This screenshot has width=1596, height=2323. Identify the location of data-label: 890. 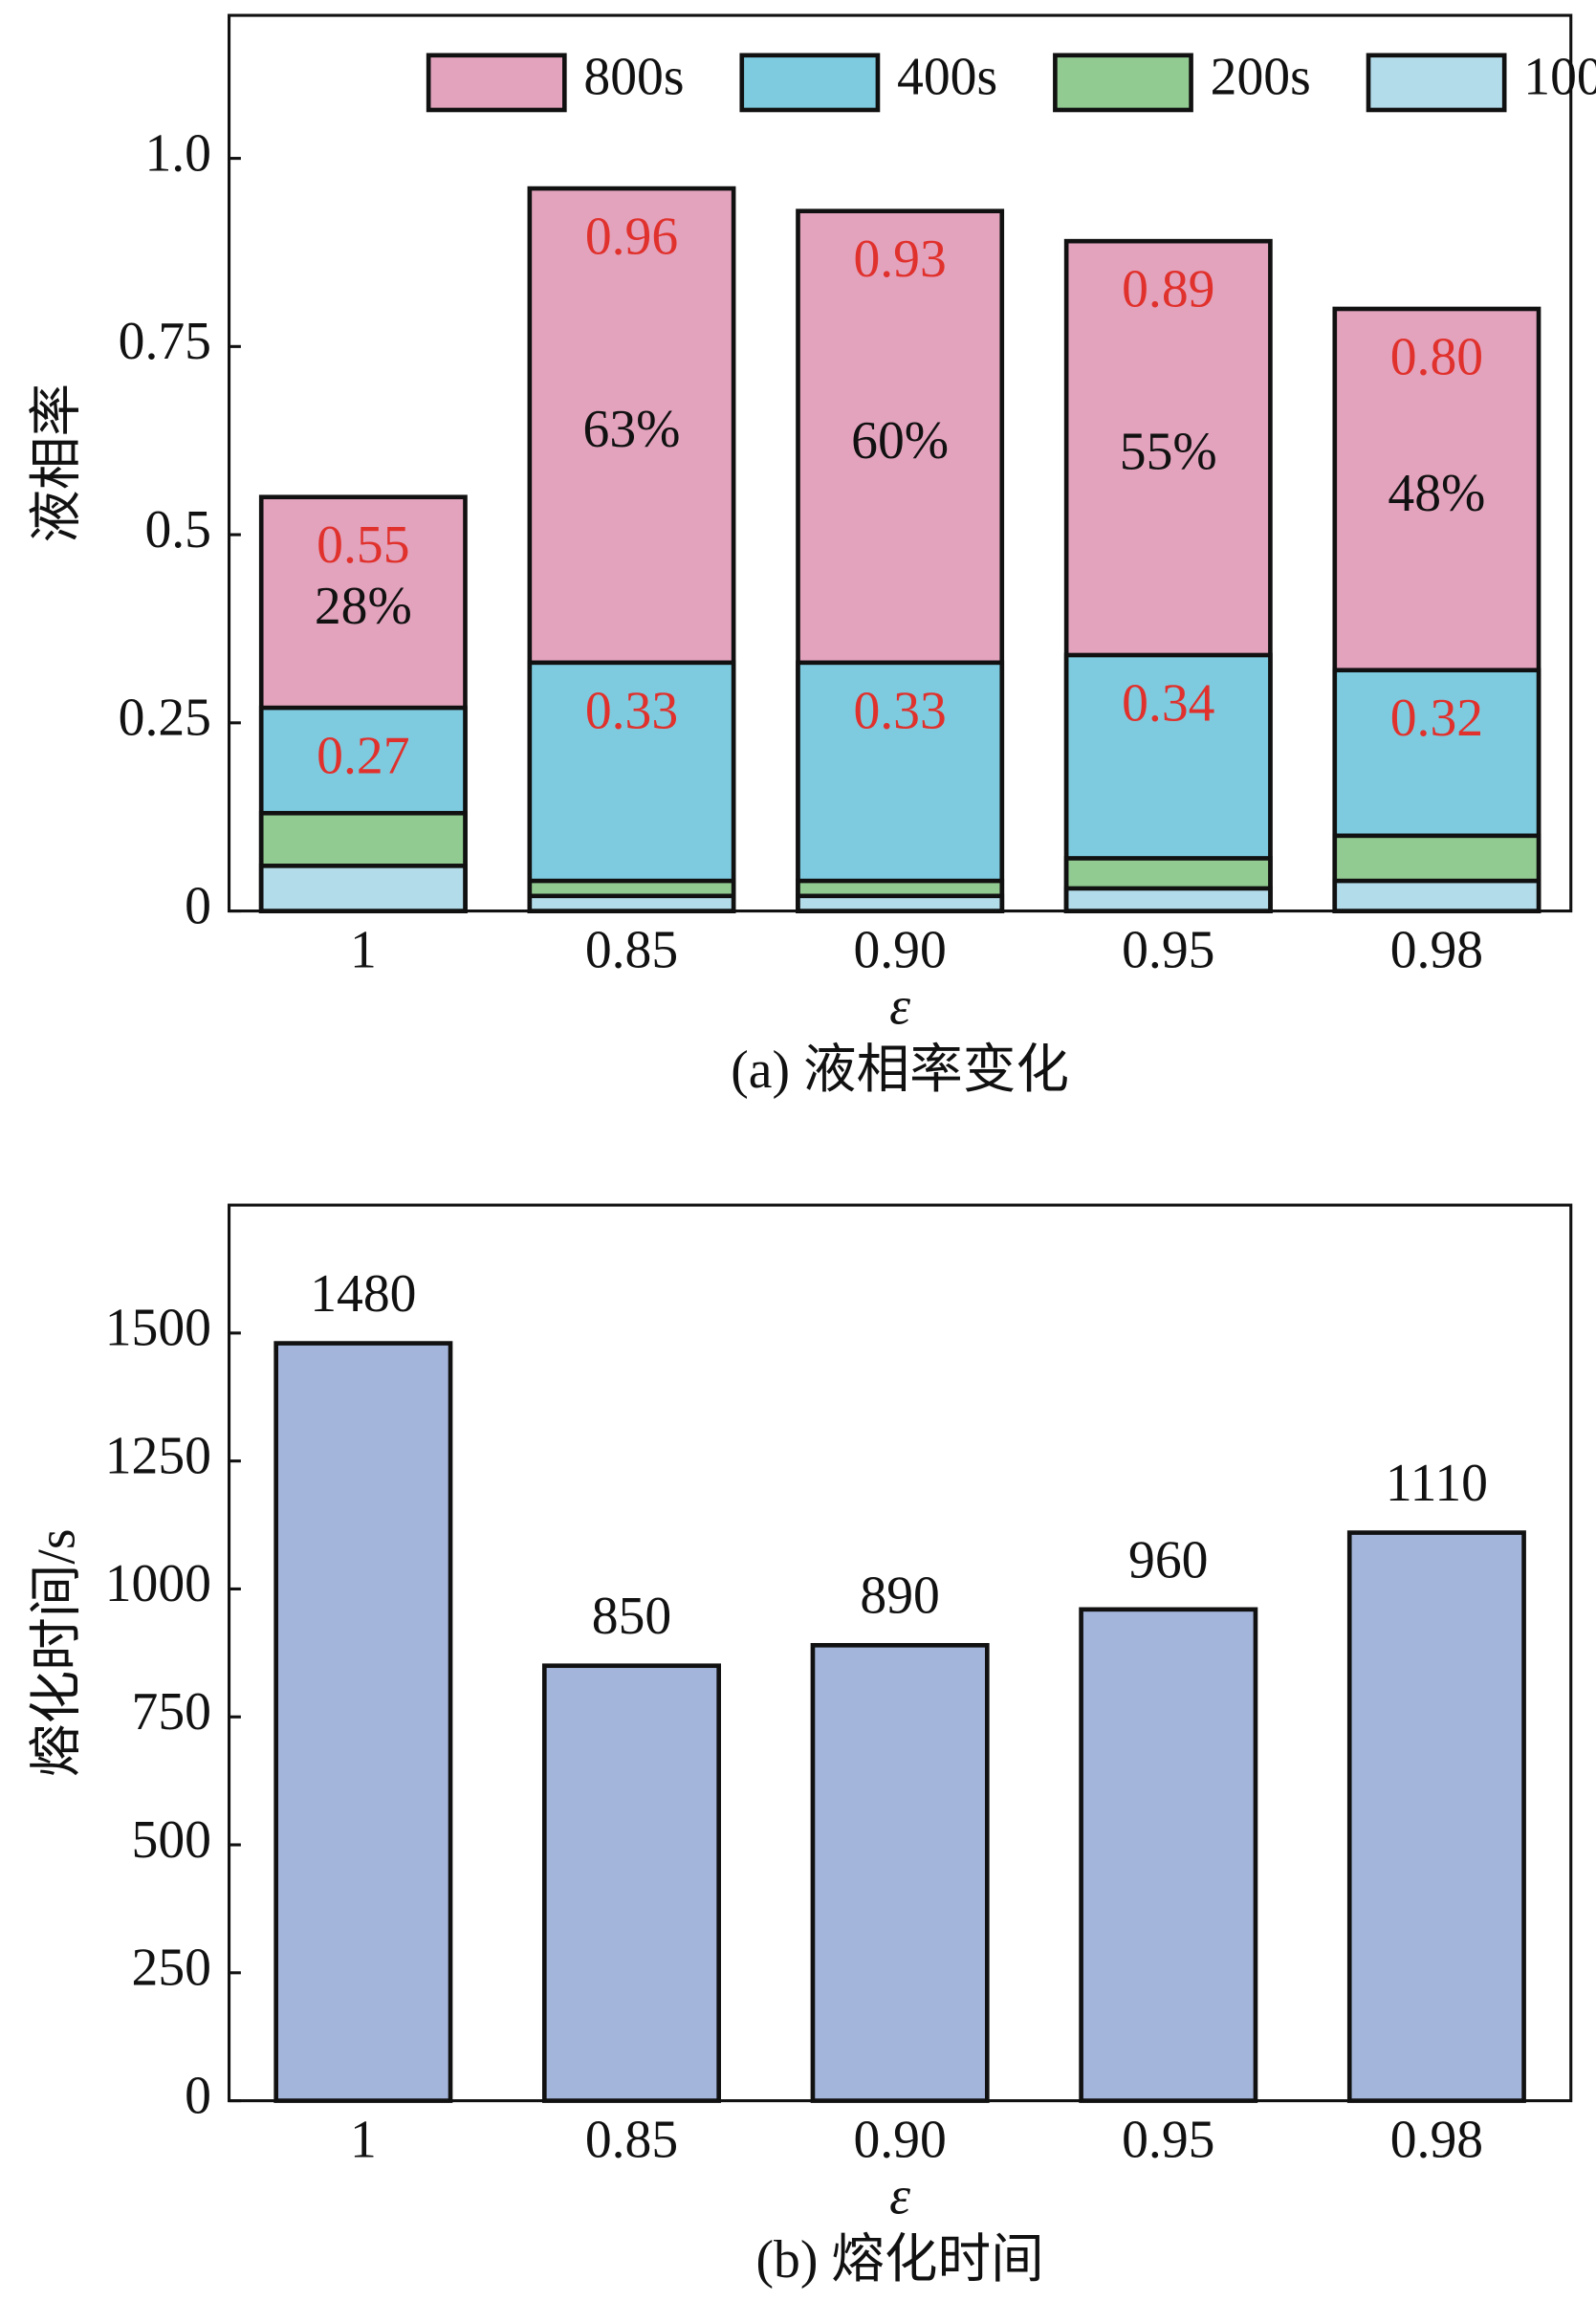
(899, 1597).